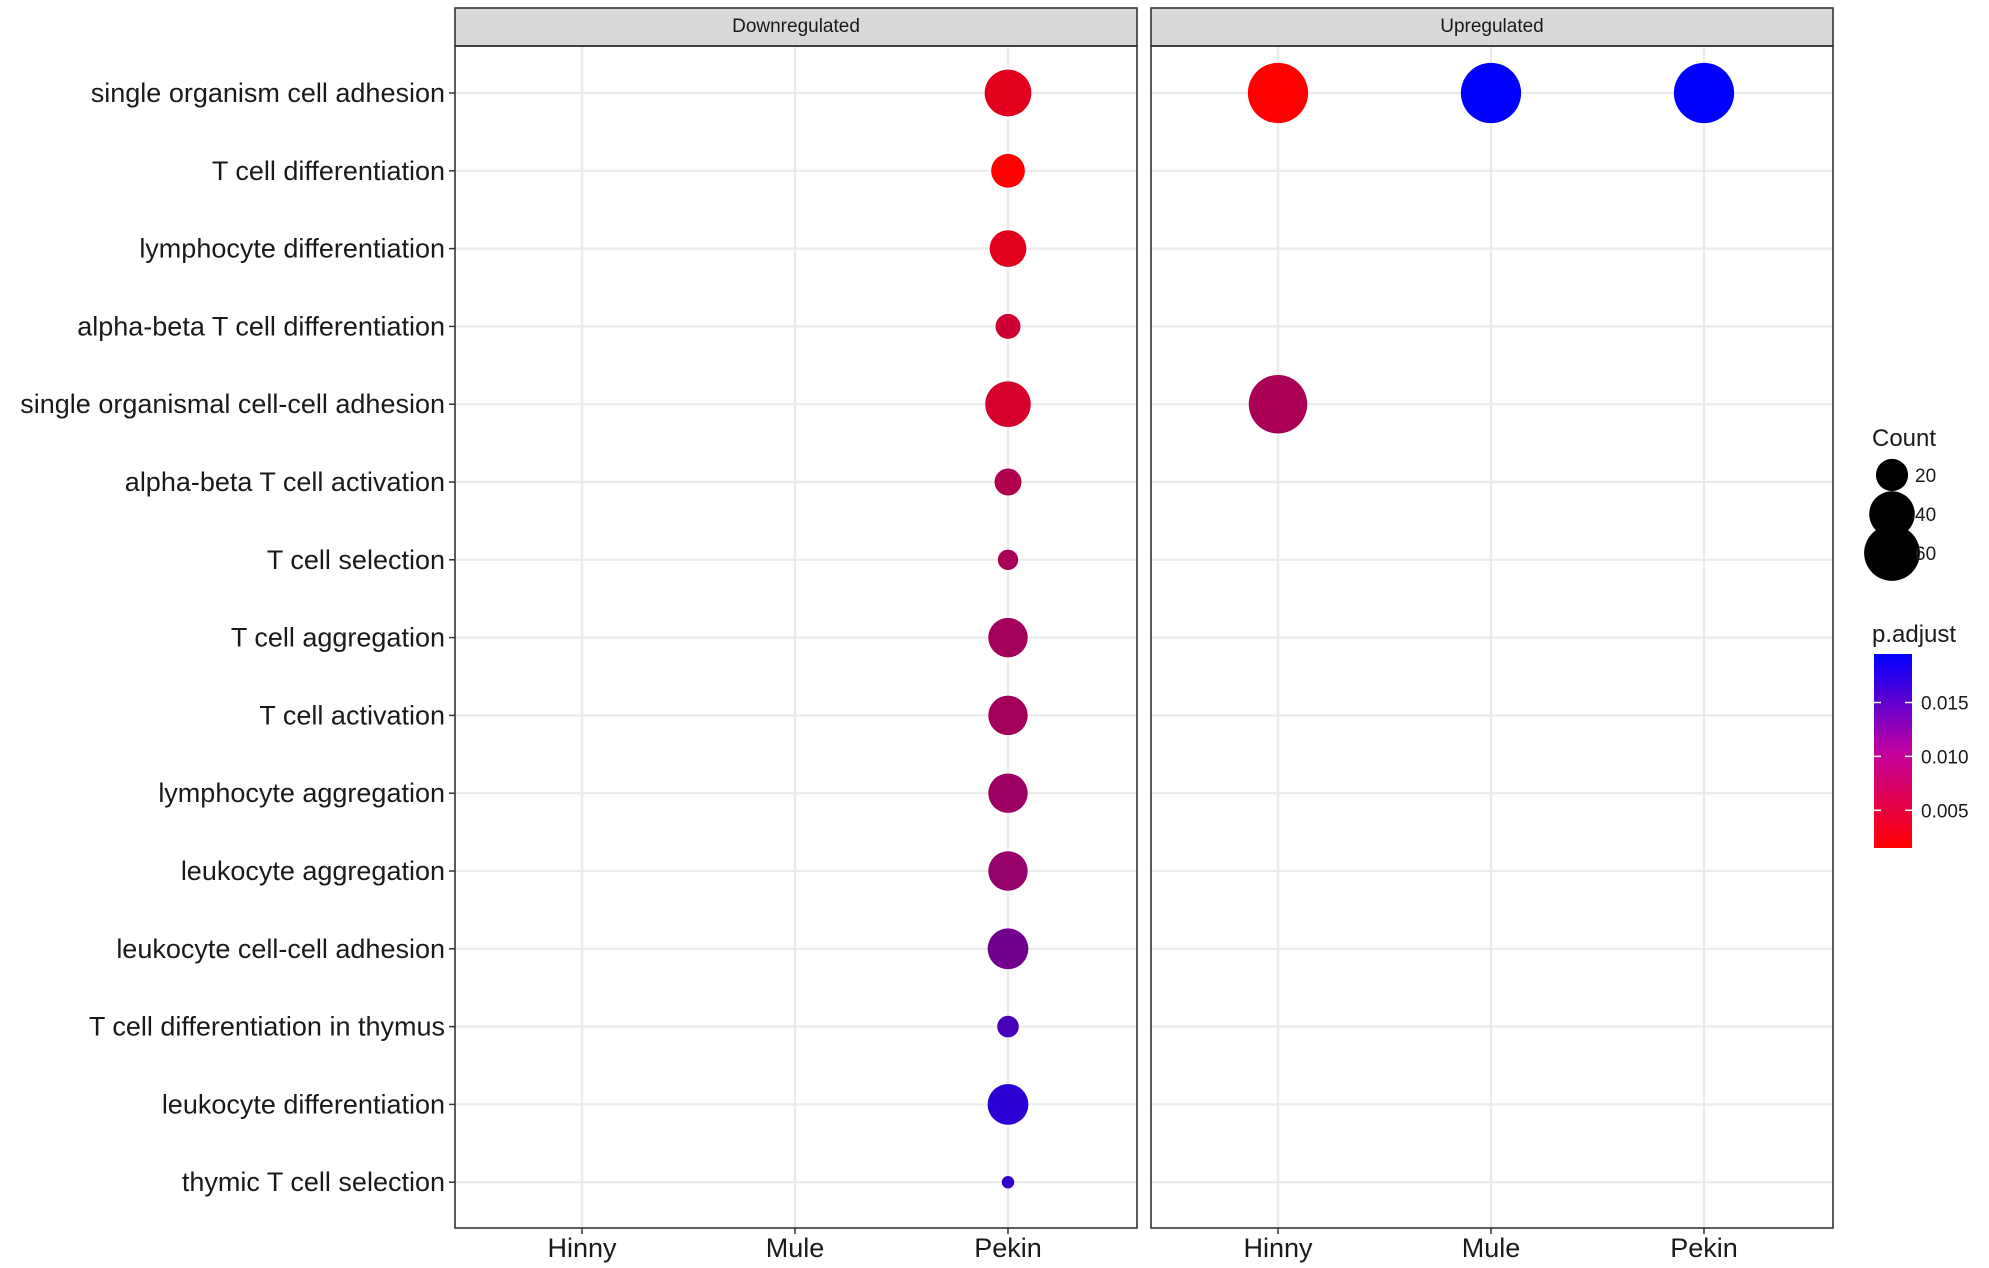 Image resolution: width=1989 pixels, height=1268 pixels. I want to click on y-tick-label: lymphocyte aggregation, so click(301, 793).